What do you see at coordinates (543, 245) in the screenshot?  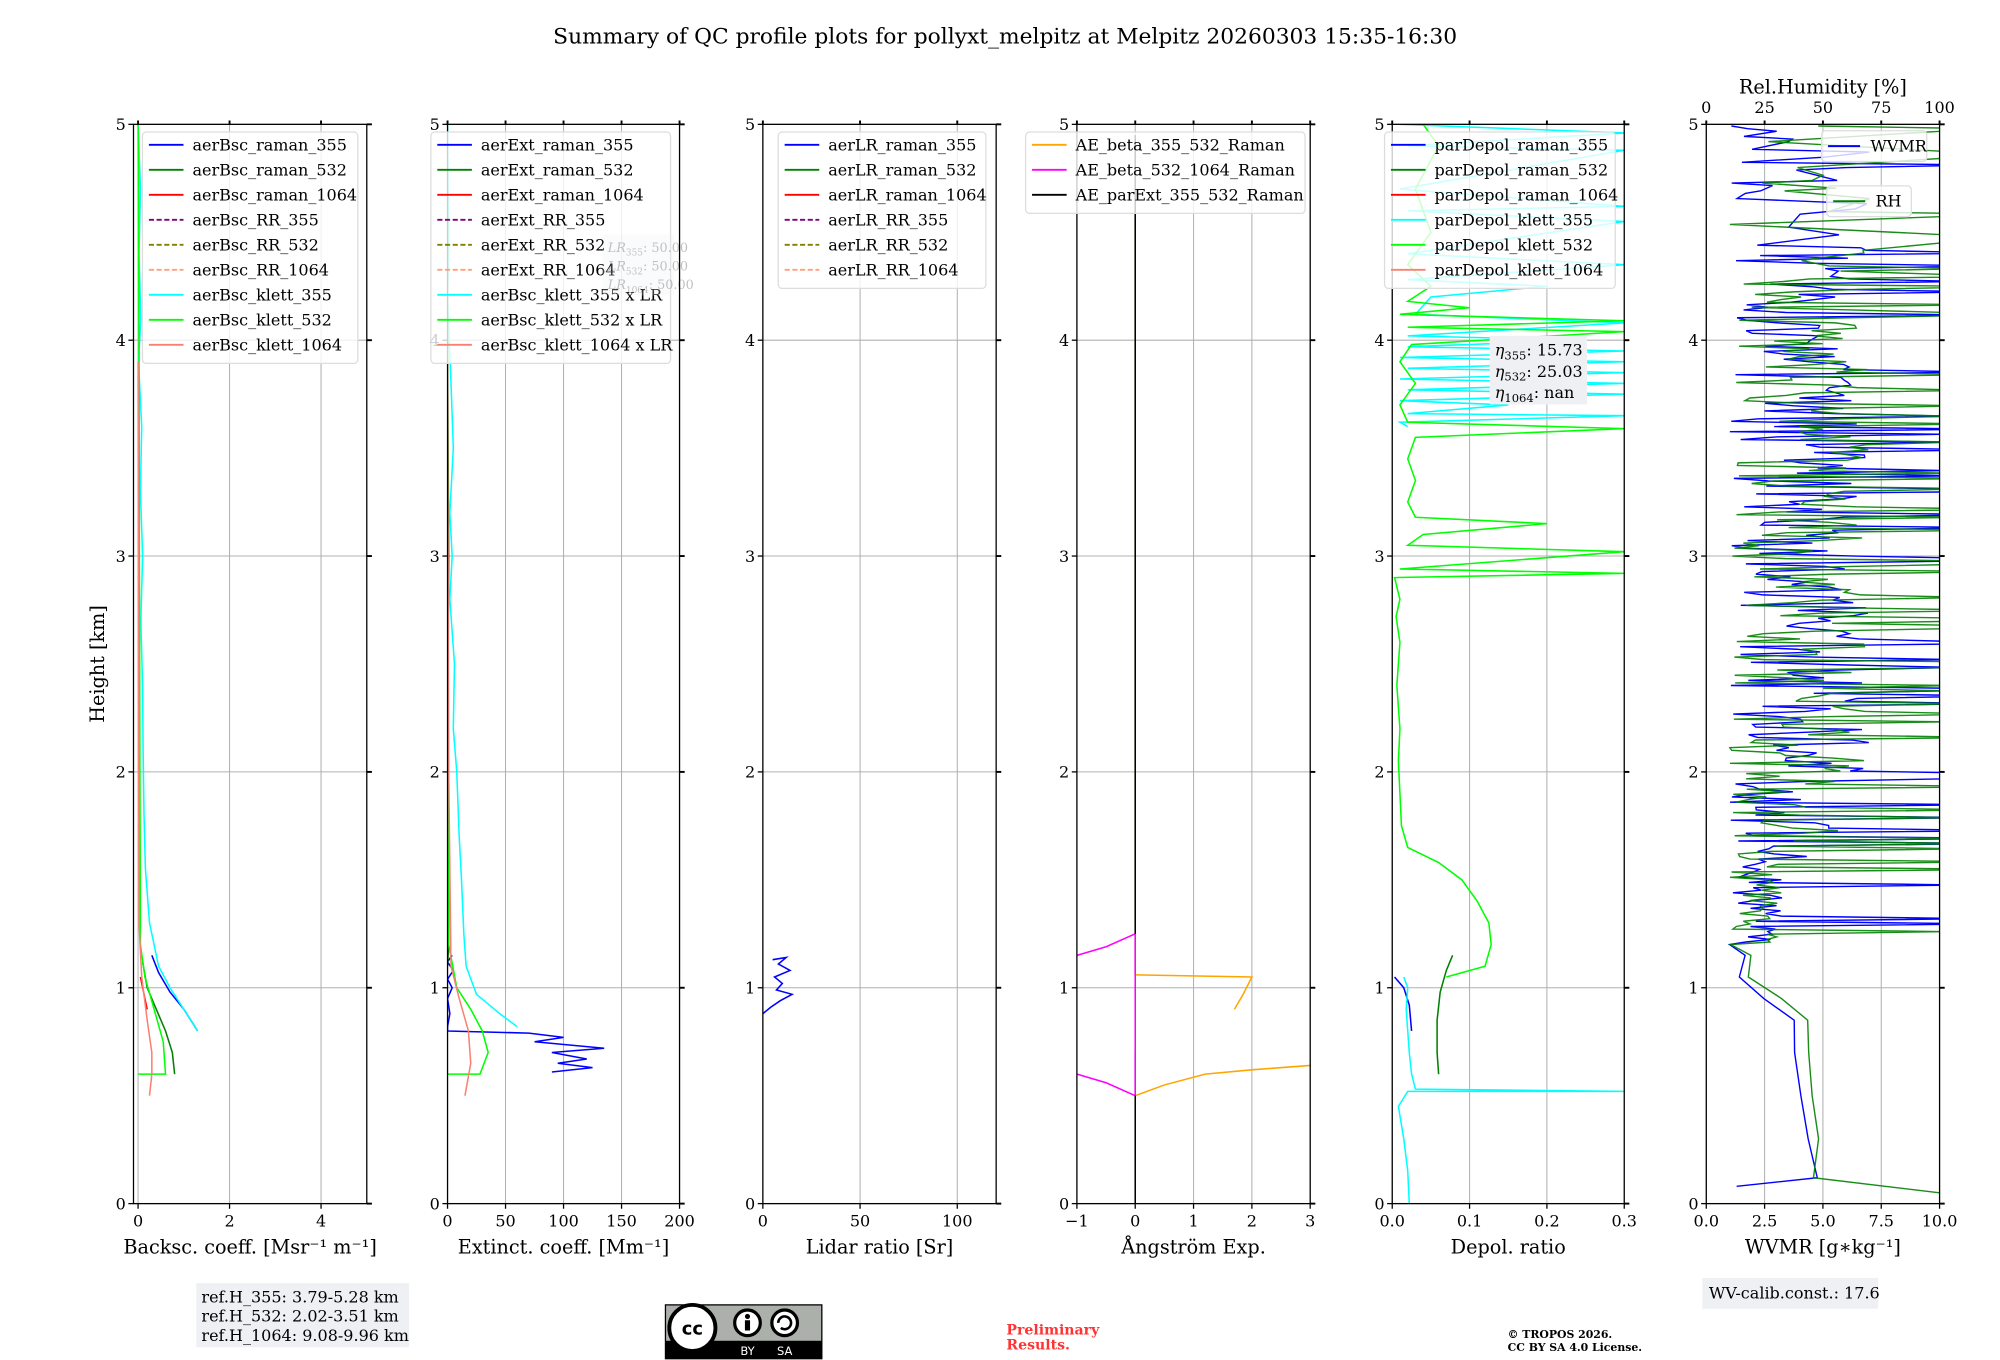 I see `legend-label: aerExt_RR_532` at bounding box center [543, 245].